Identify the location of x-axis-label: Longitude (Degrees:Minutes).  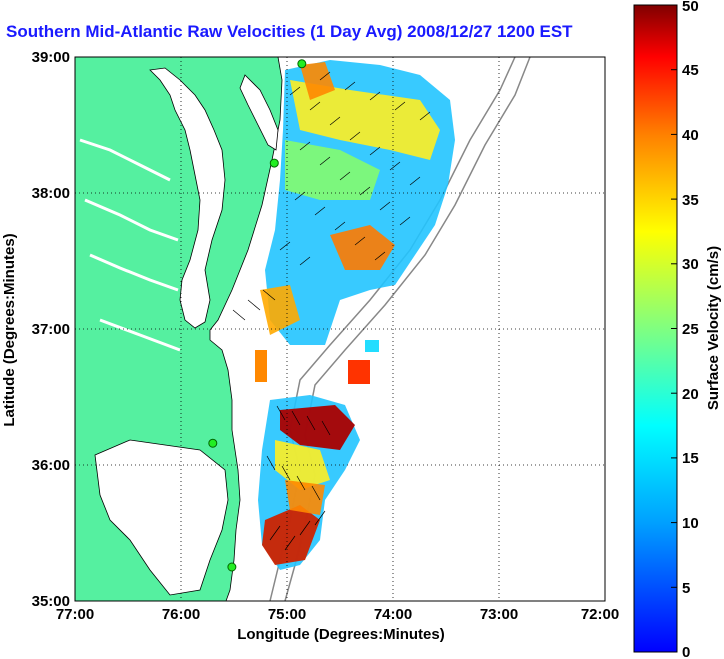
(341, 634).